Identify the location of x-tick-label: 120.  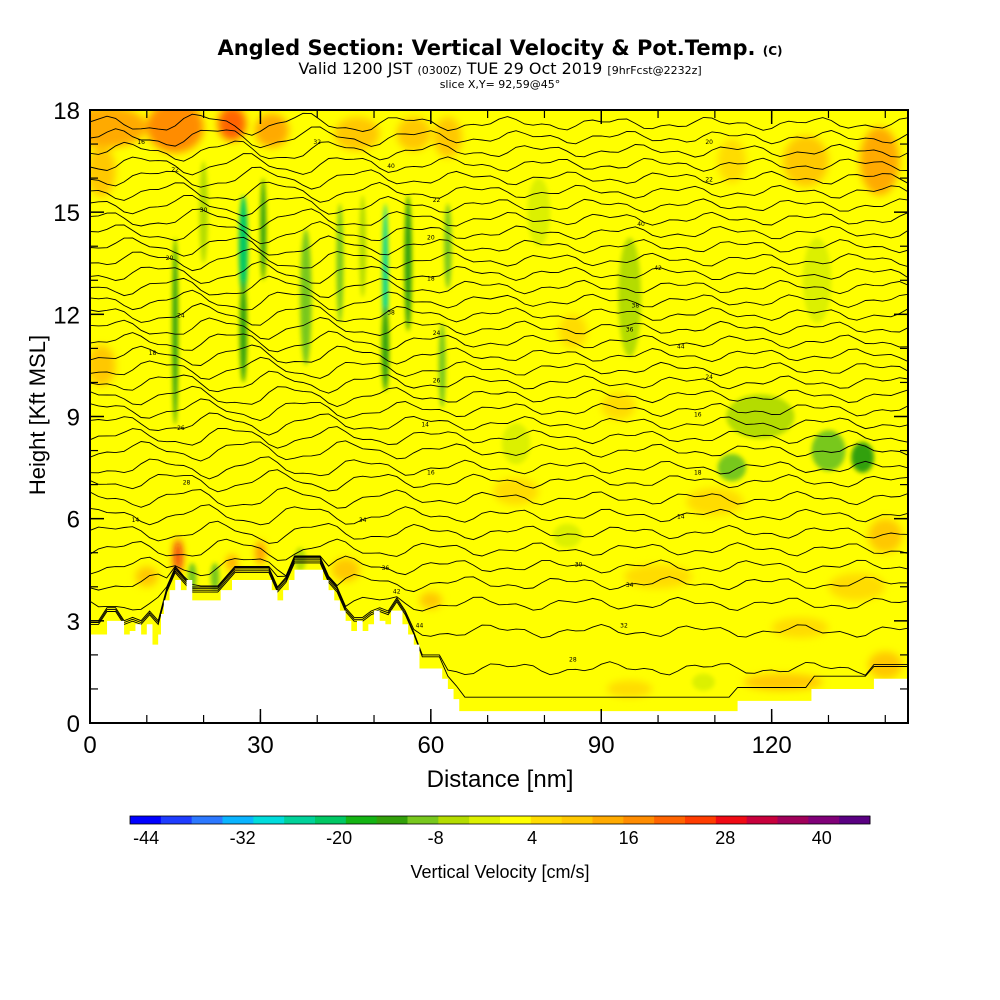
(772, 745).